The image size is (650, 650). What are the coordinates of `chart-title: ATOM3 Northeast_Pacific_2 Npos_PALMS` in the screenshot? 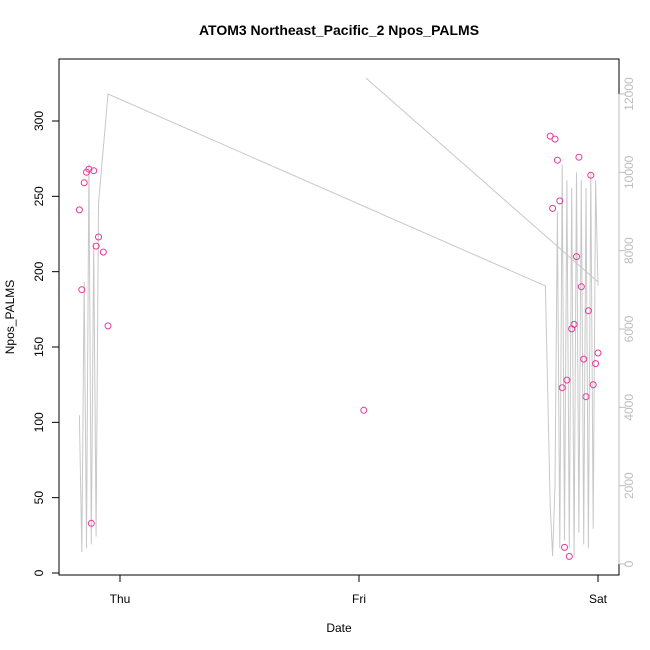 It's located at (339, 30).